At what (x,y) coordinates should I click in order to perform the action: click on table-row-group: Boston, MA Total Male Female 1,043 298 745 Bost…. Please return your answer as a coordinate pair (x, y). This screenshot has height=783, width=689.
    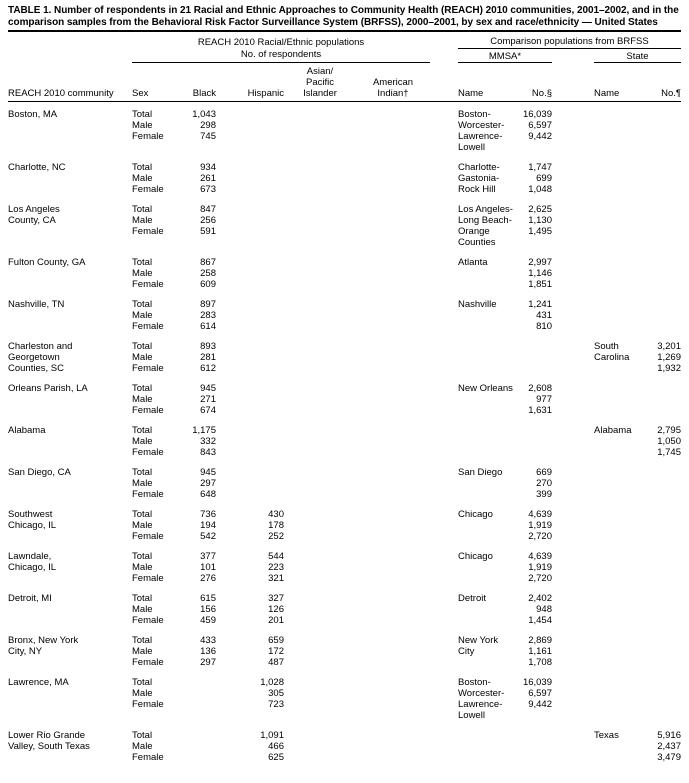
    Looking at the image, I should click on (344, 131).